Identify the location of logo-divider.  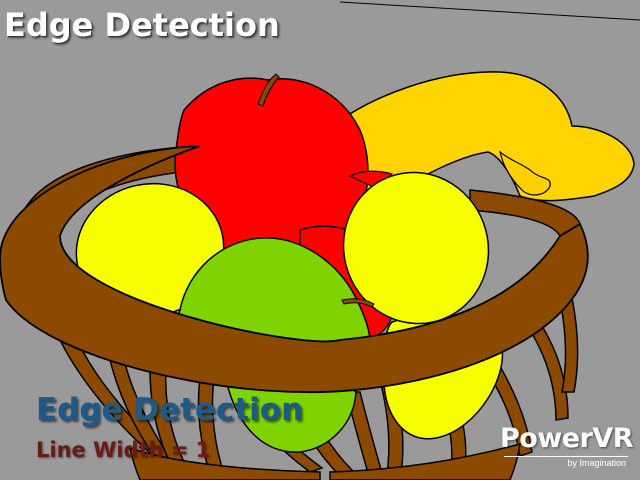
(566, 456).